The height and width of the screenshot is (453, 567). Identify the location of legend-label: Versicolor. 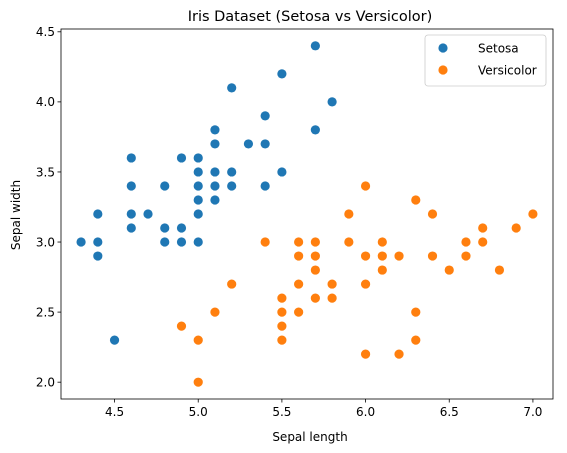
(507, 70).